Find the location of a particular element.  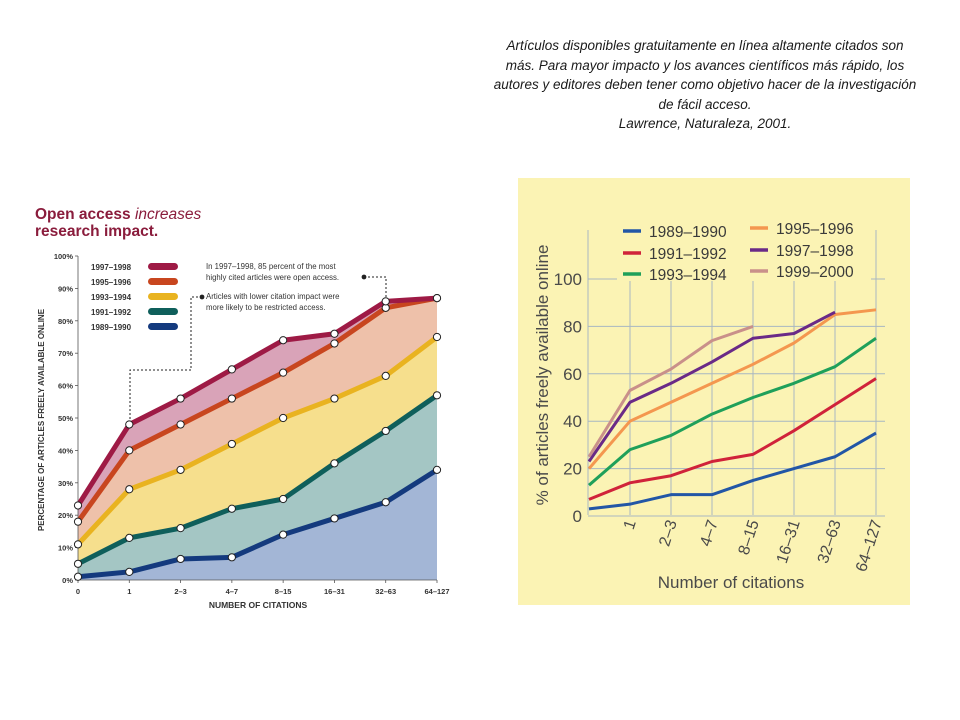

chart1-y-tick-label: 80% is located at coordinates (65, 321).